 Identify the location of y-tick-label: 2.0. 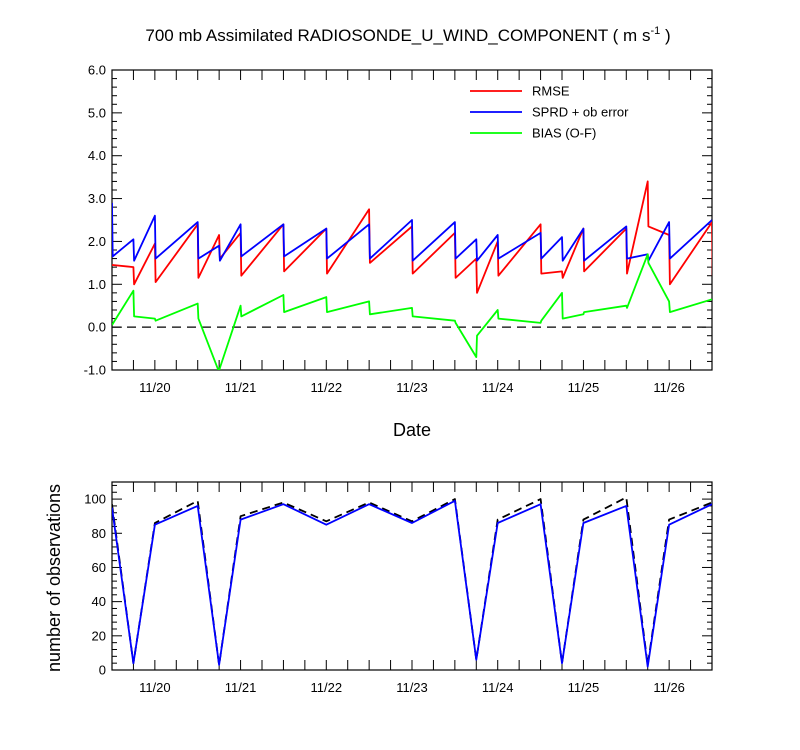
(97, 241).